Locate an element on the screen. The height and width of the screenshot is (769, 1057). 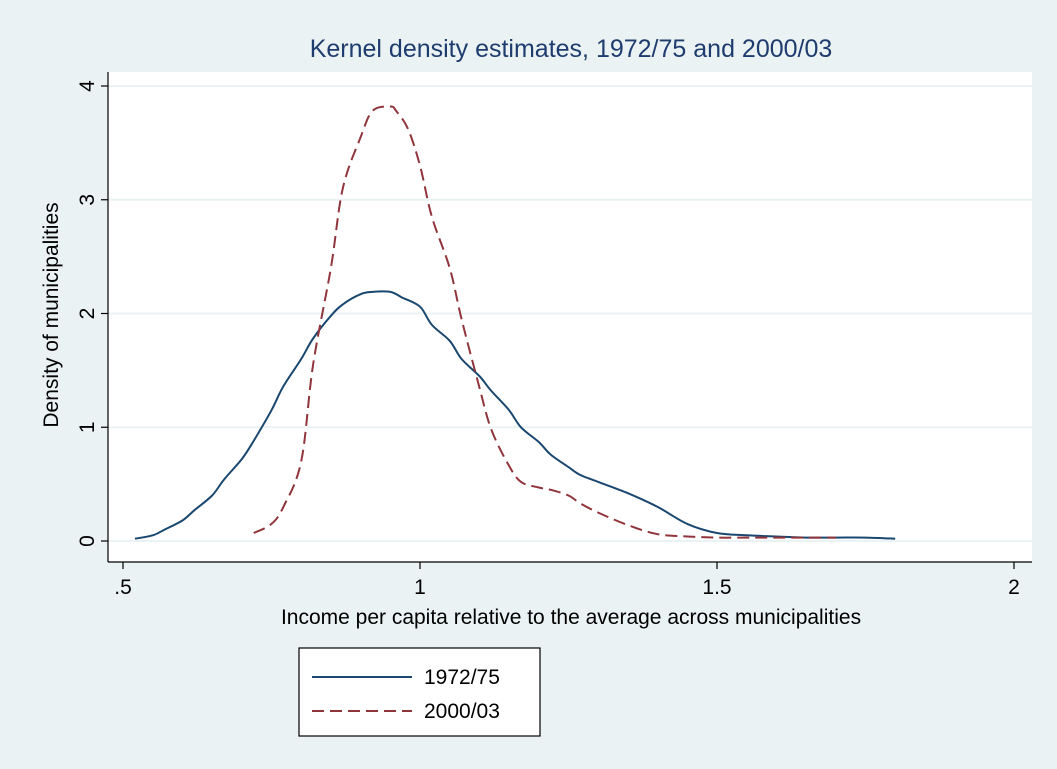
x-tick-label: 2 is located at coordinates (1014, 587).